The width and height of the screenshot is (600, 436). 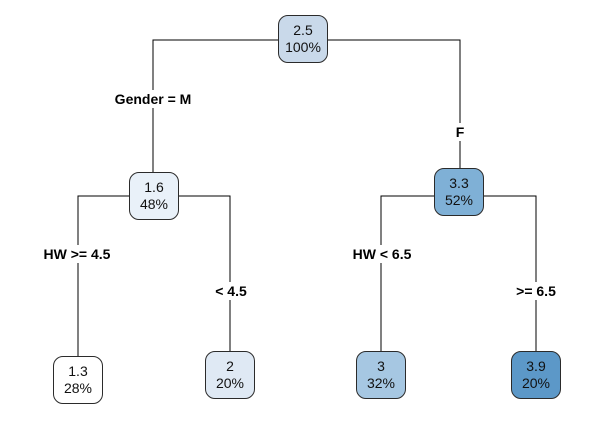 What do you see at coordinates (394, 103) in the screenshot?
I see `edge-root-right` at bounding box center [394, 103].